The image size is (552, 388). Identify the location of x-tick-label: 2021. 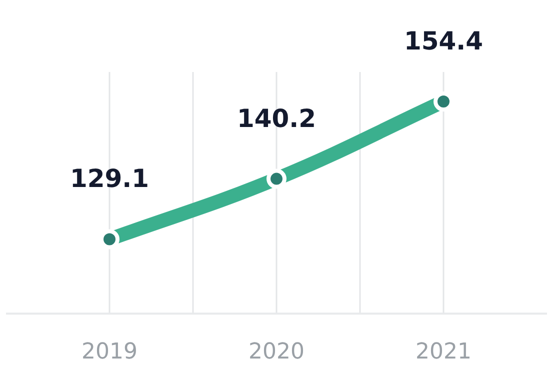
(444, 352).